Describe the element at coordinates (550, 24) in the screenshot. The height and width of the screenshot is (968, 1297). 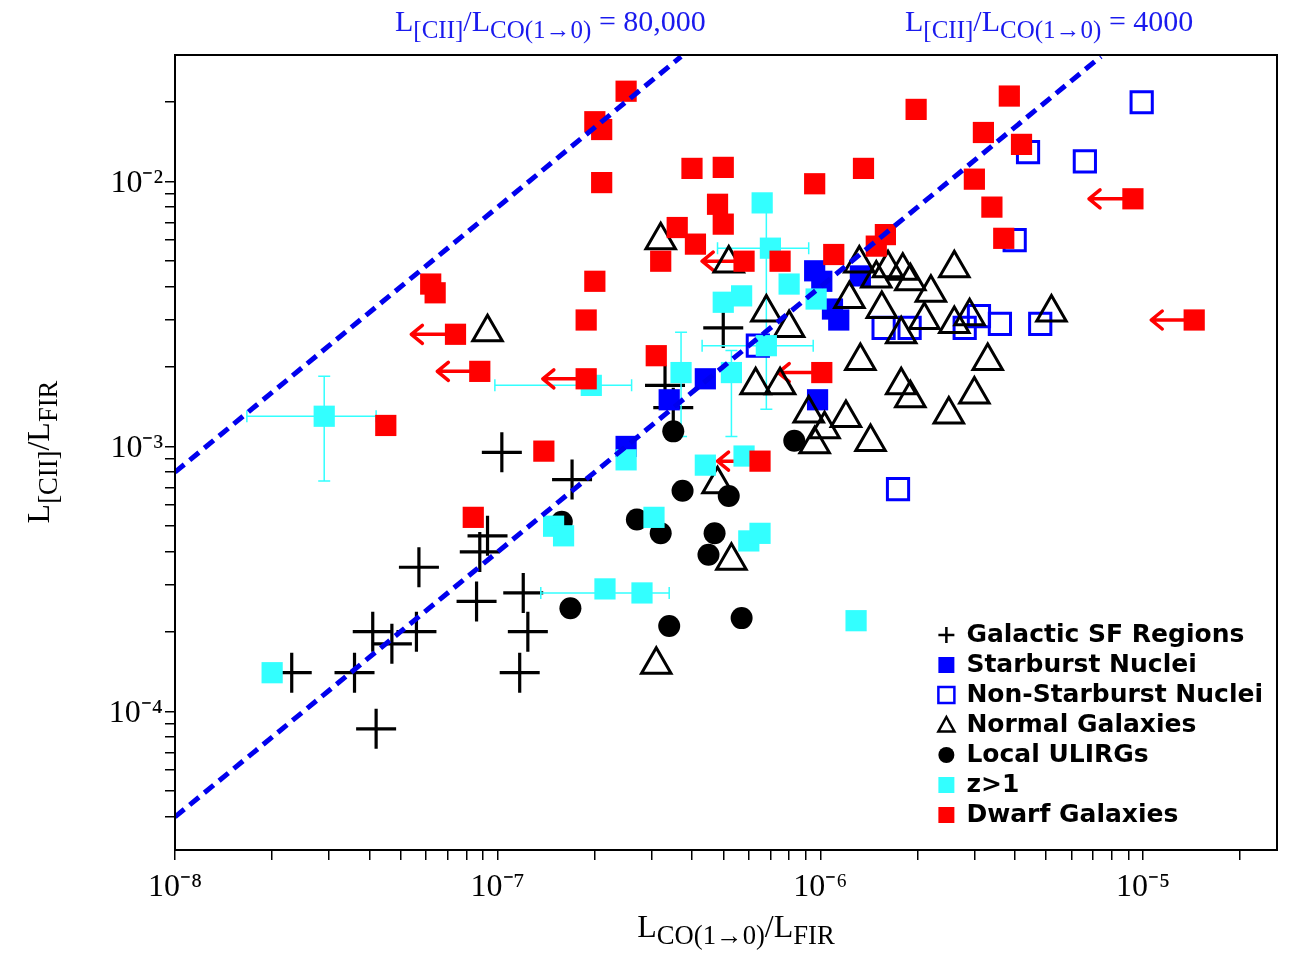
I see `text: L$_{[CII]}$/L$_{CO(1→0)}$ = 80,000` at that location.